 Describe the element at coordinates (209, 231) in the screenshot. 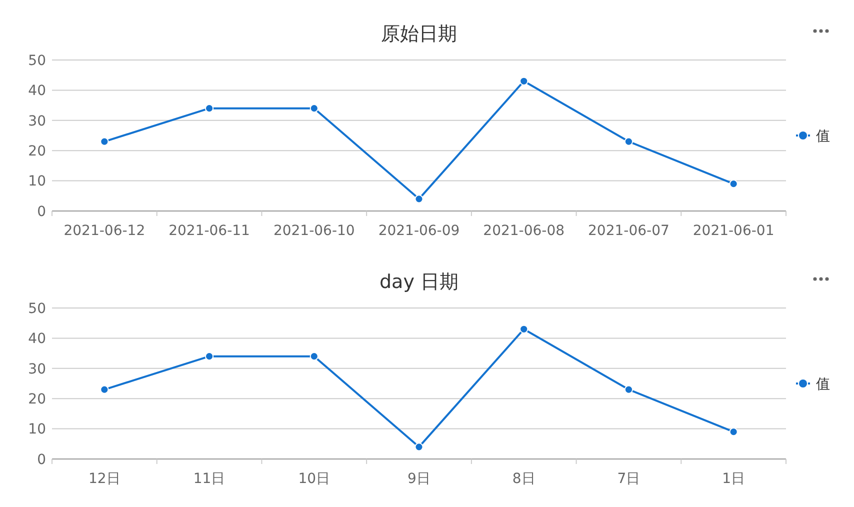

I see `x-tick-label: 2021-06-11` at that location.